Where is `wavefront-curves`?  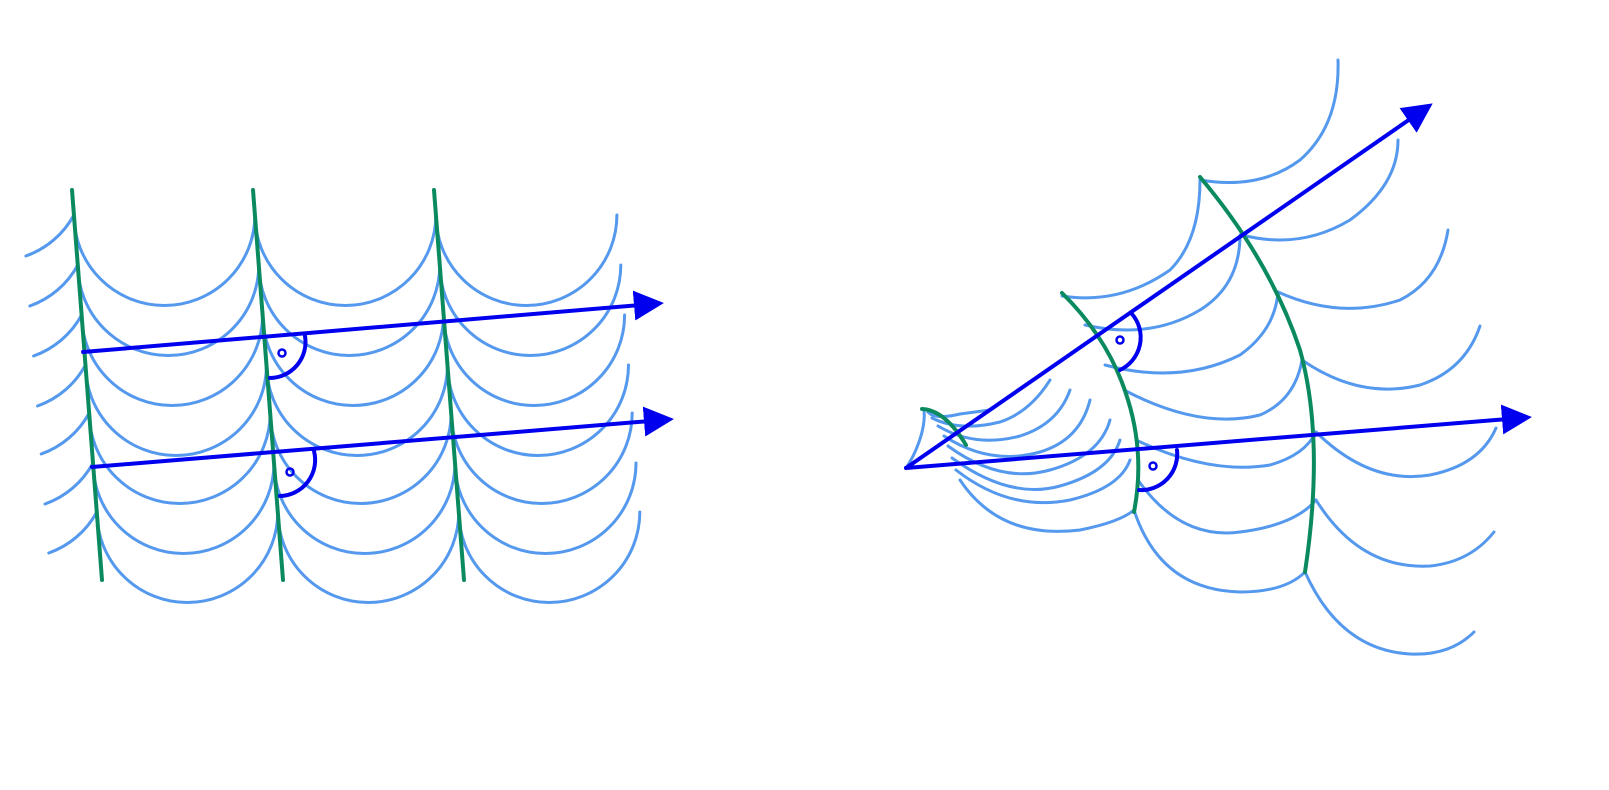
wavefront-curves is located at coordinates (1118, 374).